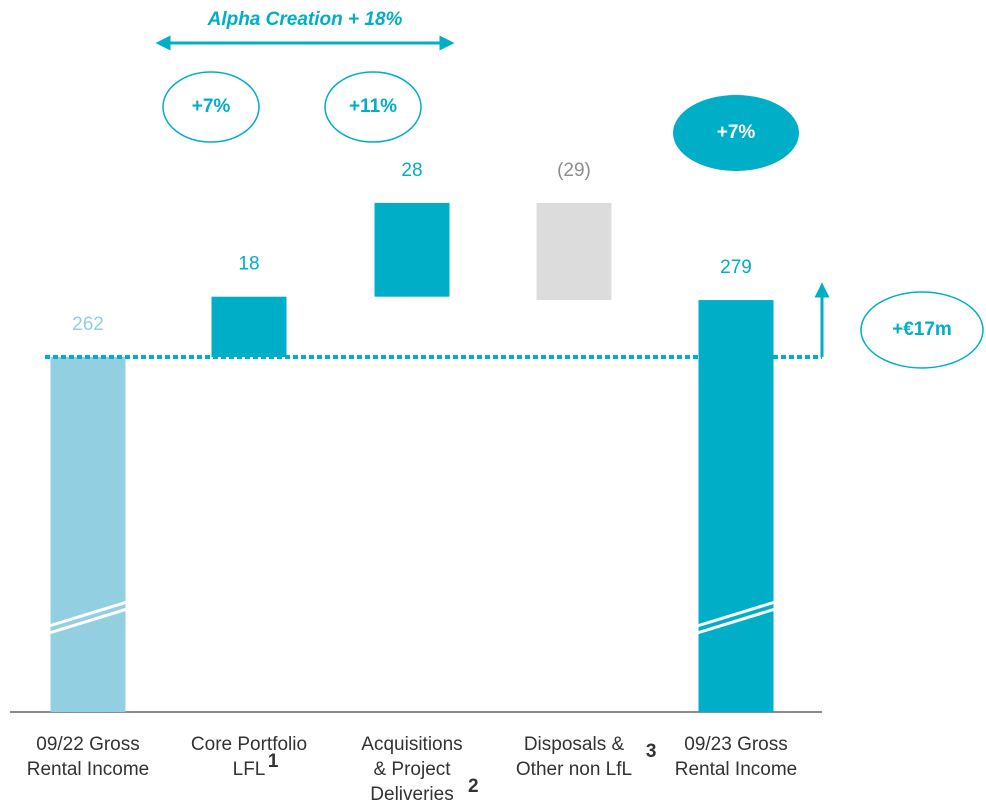  Describe the element at coordinates (88, 744) in the screenshot. I see `x-tick-label: 09/22 Gross` at that location.